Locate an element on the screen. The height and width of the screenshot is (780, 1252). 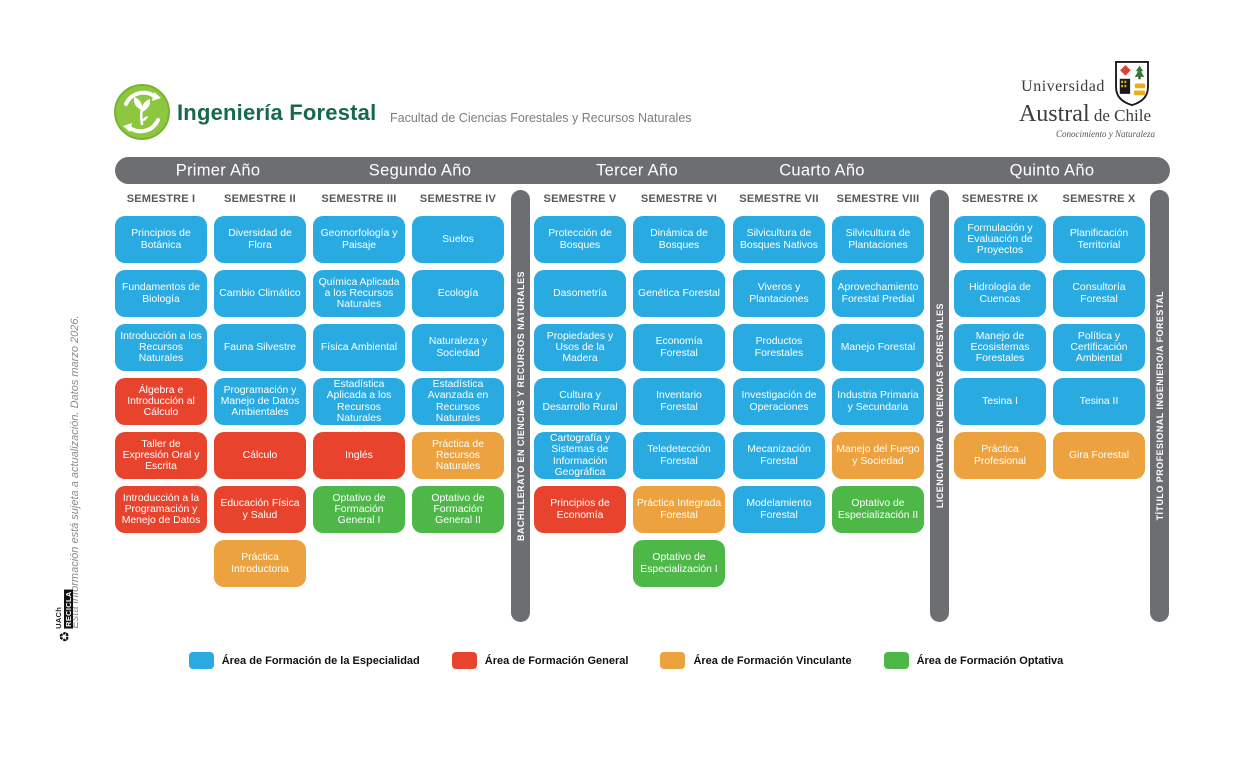
course-box: Educación Física y Salud is located at coordinates (260, 509).